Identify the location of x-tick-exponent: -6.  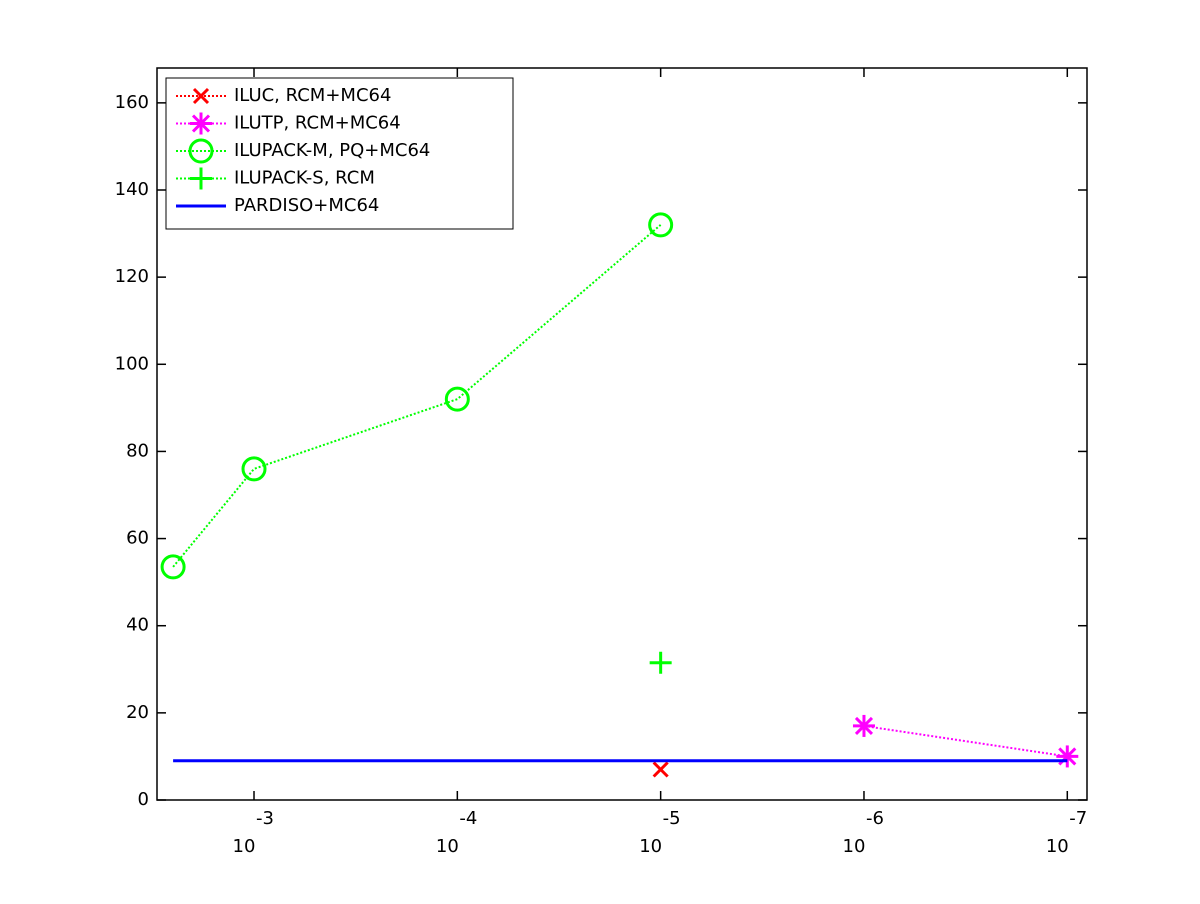
(875, 818).